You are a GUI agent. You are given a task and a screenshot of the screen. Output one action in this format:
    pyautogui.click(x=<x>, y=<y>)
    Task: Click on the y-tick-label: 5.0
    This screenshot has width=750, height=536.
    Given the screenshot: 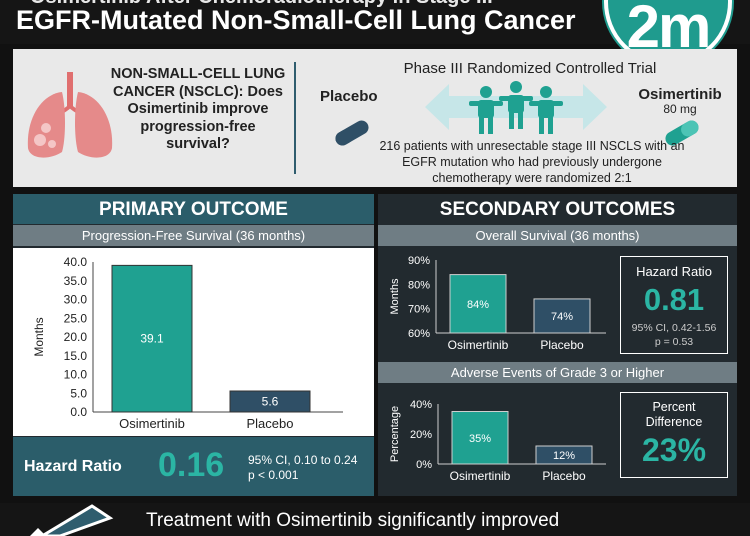 What is the action you would take?
    pyautogui.click(x=78, y=393)
    